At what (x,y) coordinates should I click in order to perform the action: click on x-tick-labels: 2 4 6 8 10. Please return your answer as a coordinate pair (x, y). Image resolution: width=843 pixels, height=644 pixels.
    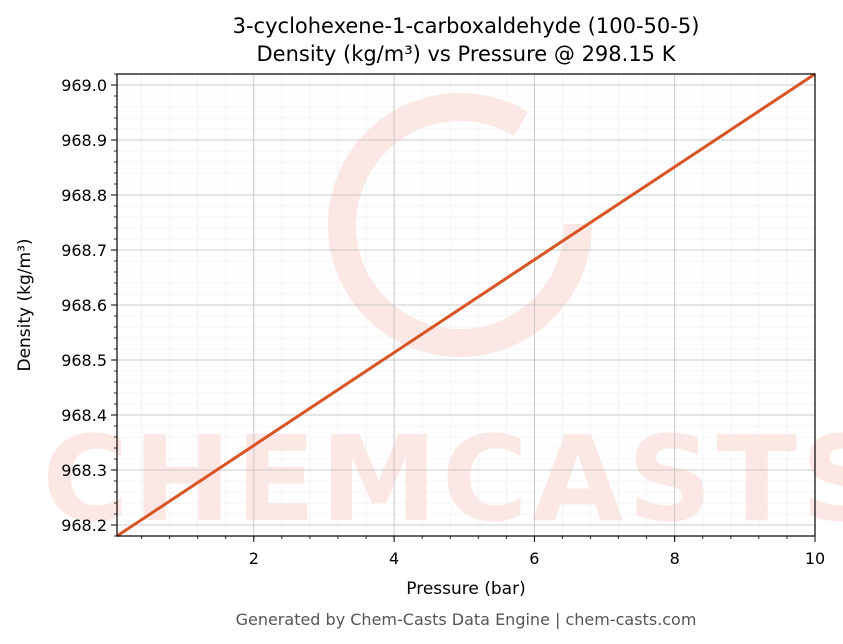
    Looking at the image, I should click on (537, 558).